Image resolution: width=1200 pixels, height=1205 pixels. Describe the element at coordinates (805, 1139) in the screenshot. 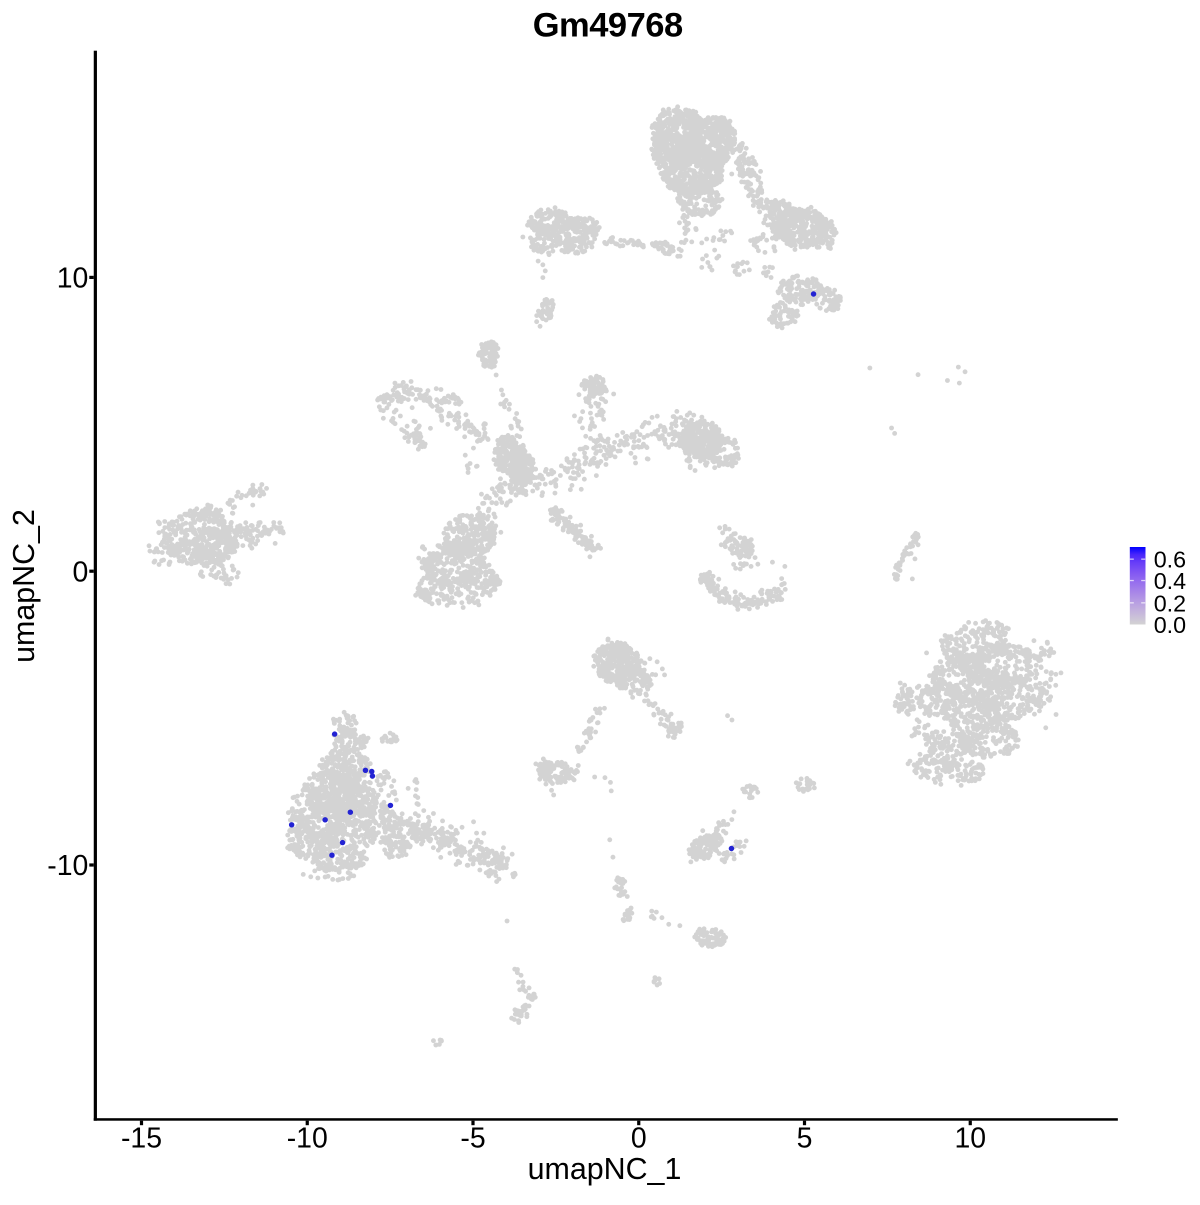

I see `svg-text: 5` at that location.